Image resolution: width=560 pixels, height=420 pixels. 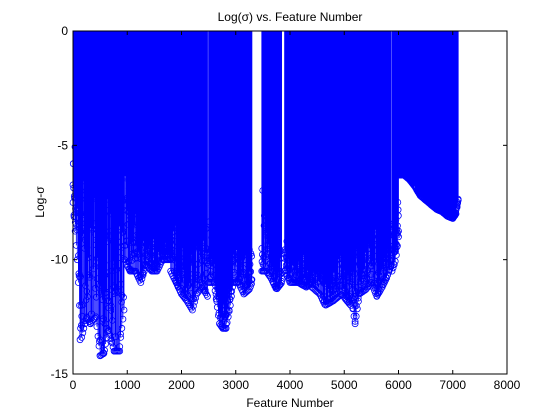 What do you see at coordinates (40, 202) in the screenshot?
I see `y-axis-label: Log-σ` at bounding box center [40, 202].